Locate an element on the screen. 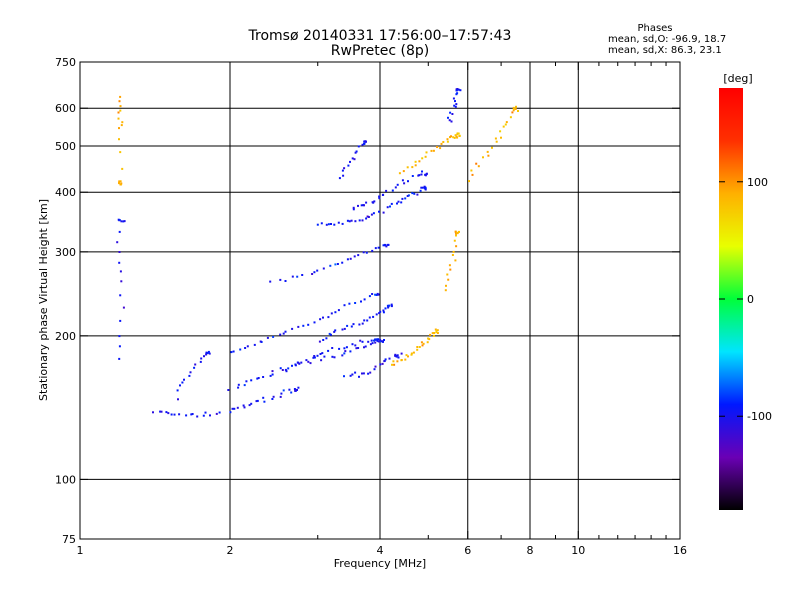 The width and height of the screenshot is (800, 604). x-axis-label: Frequency [MHz] is located at coordinates (380, 563).